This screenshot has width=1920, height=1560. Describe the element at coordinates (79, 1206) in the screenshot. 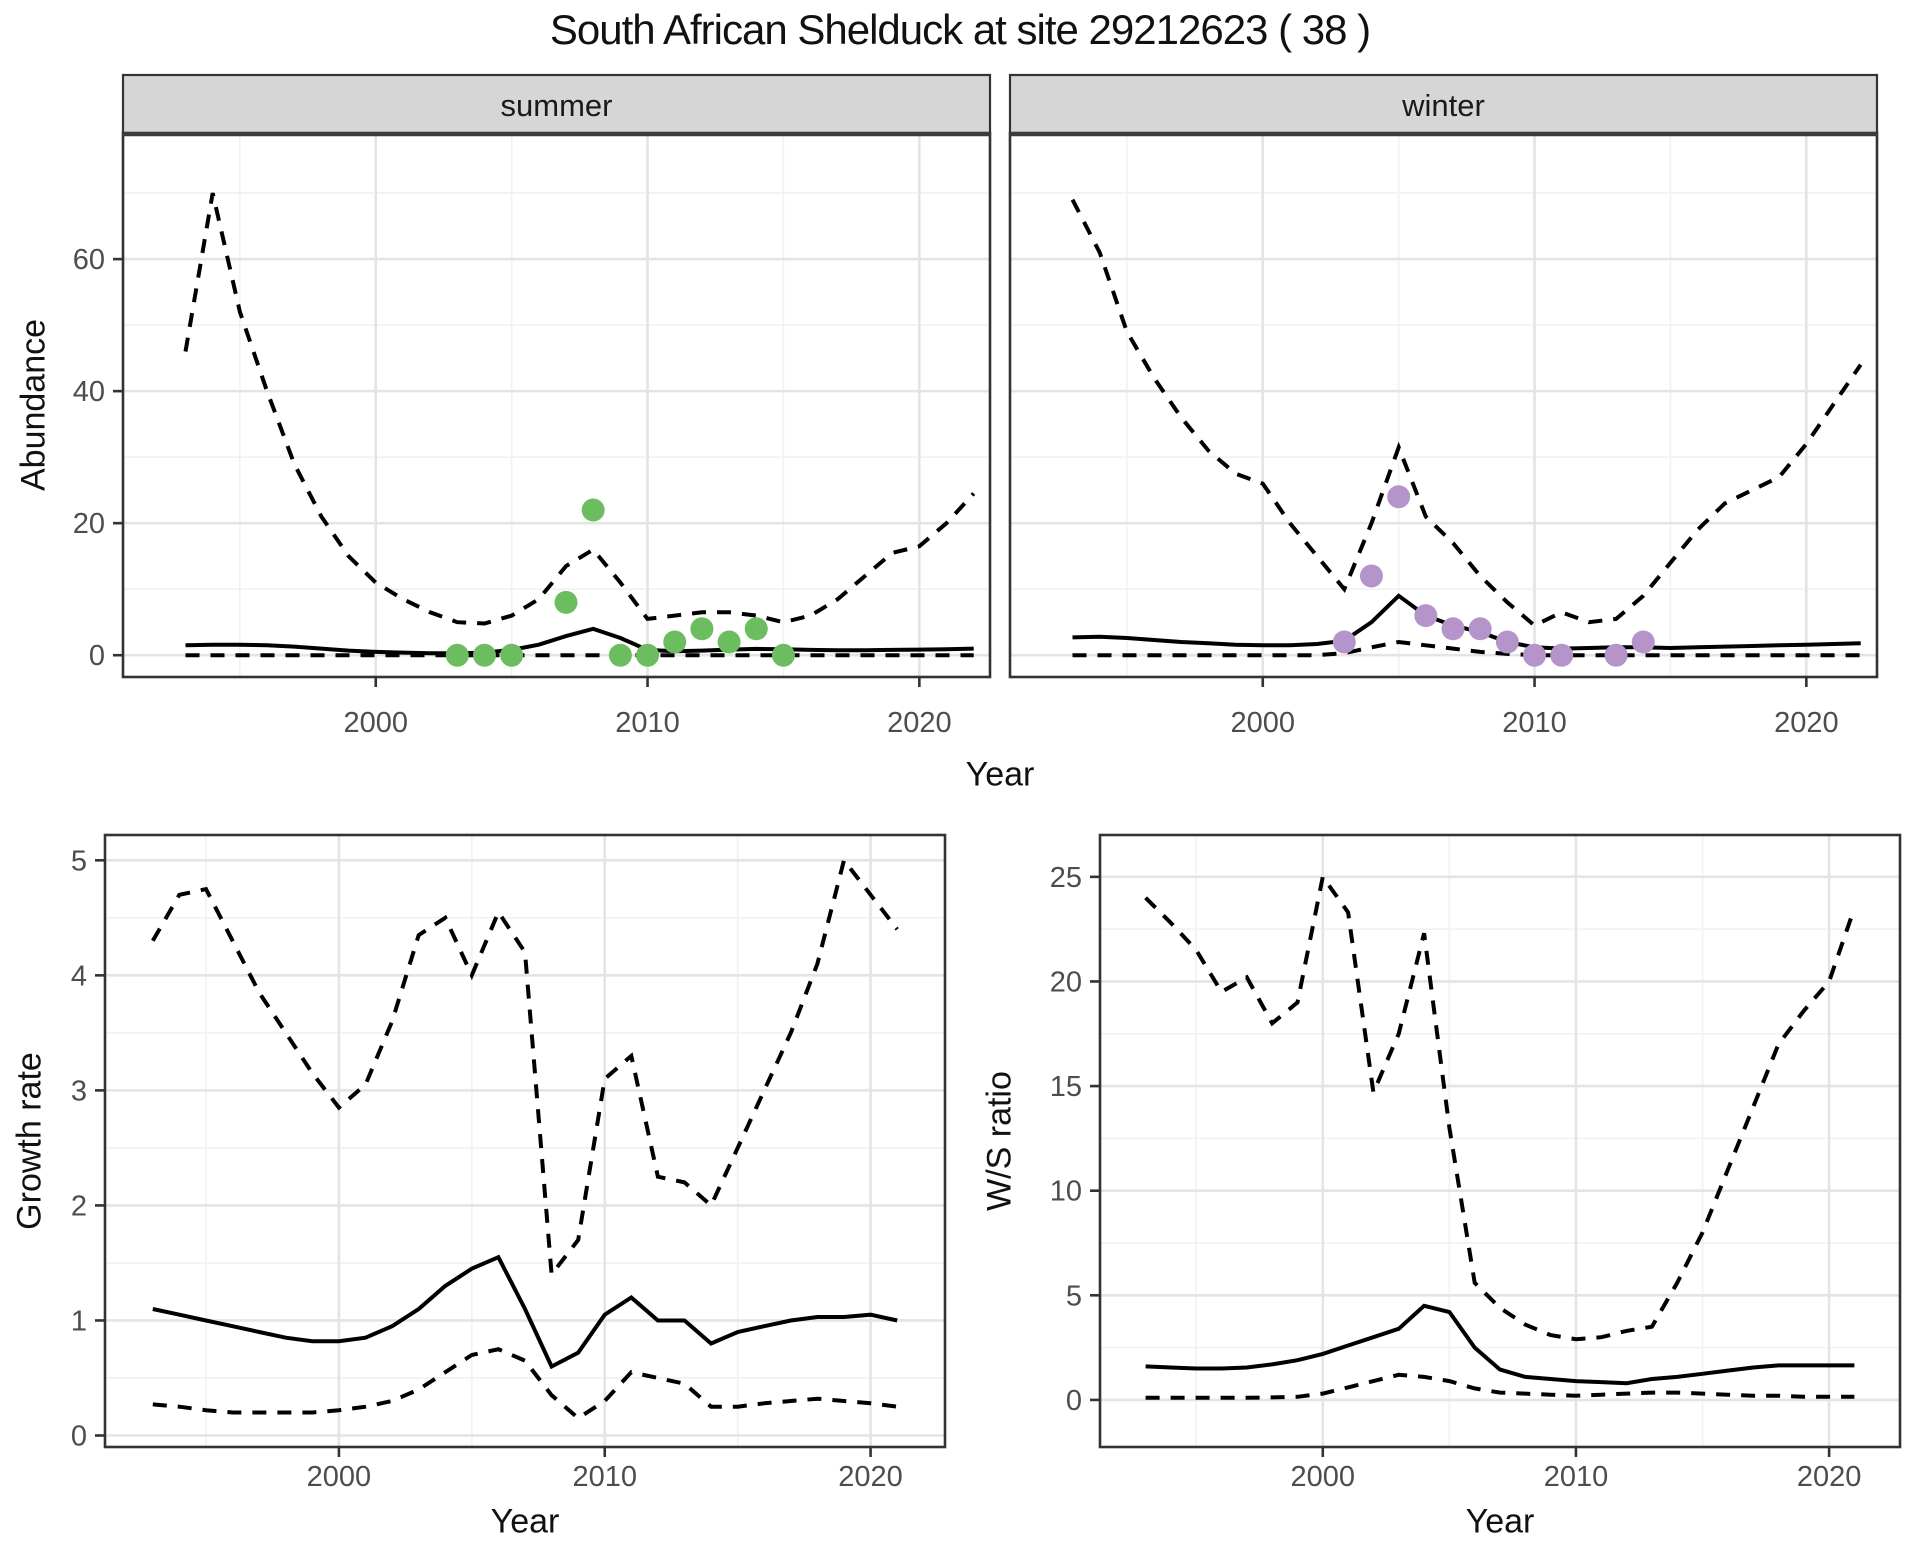

I see `growth-y-tick-label: 2` at that location.